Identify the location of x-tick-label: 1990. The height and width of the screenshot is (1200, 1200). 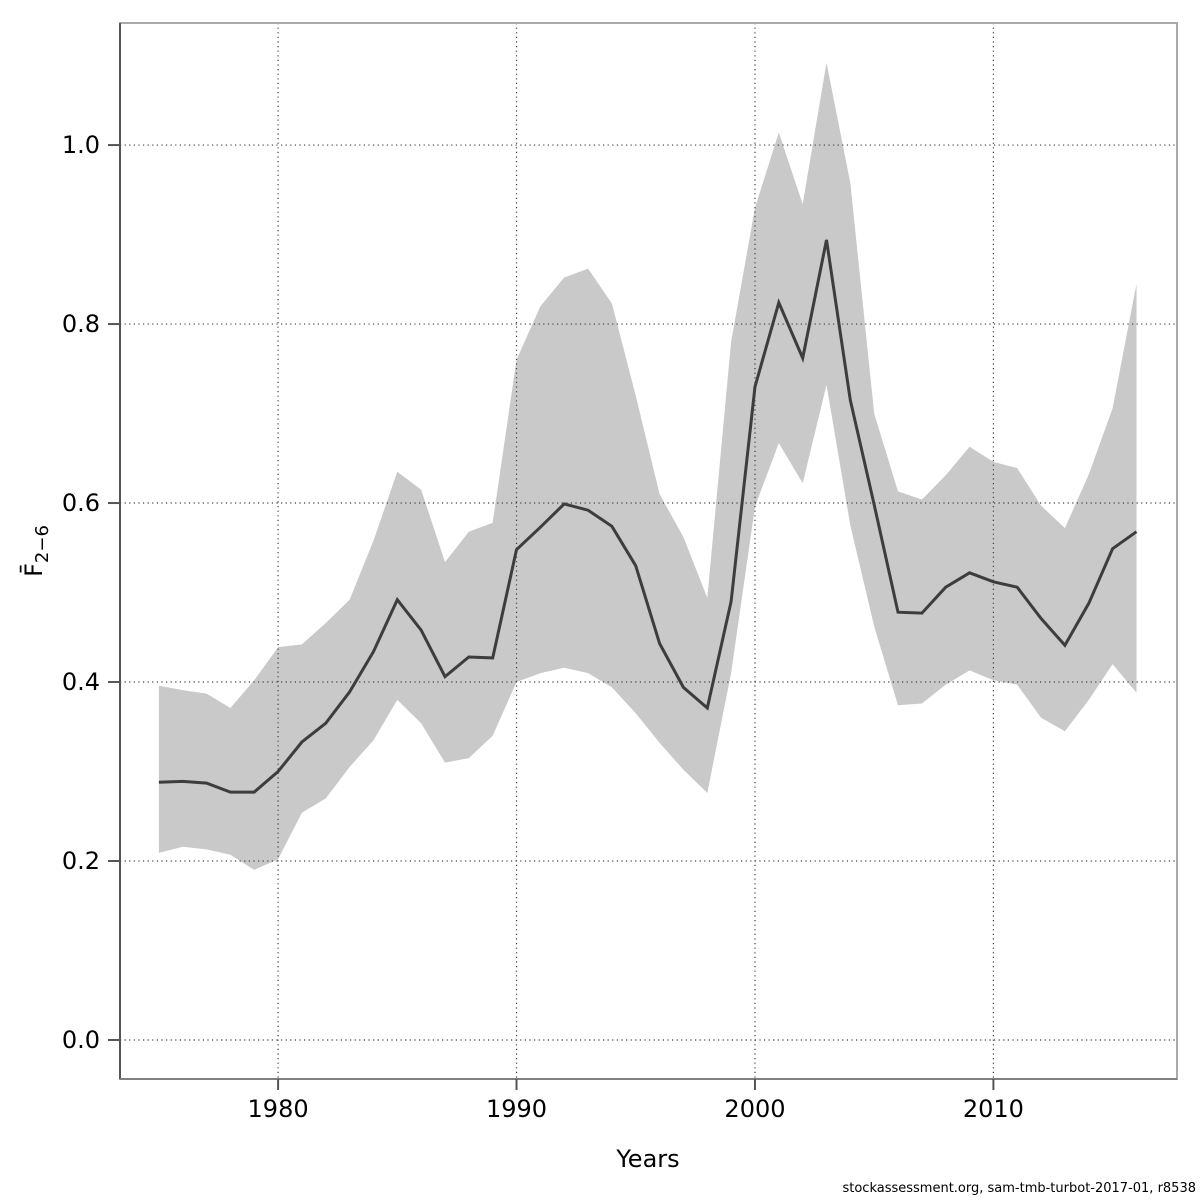
(516, 1109).